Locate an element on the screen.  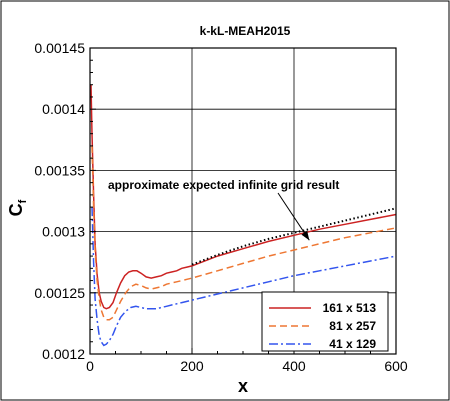
x-tick-label: 400 is located at coordinates (294, 366).